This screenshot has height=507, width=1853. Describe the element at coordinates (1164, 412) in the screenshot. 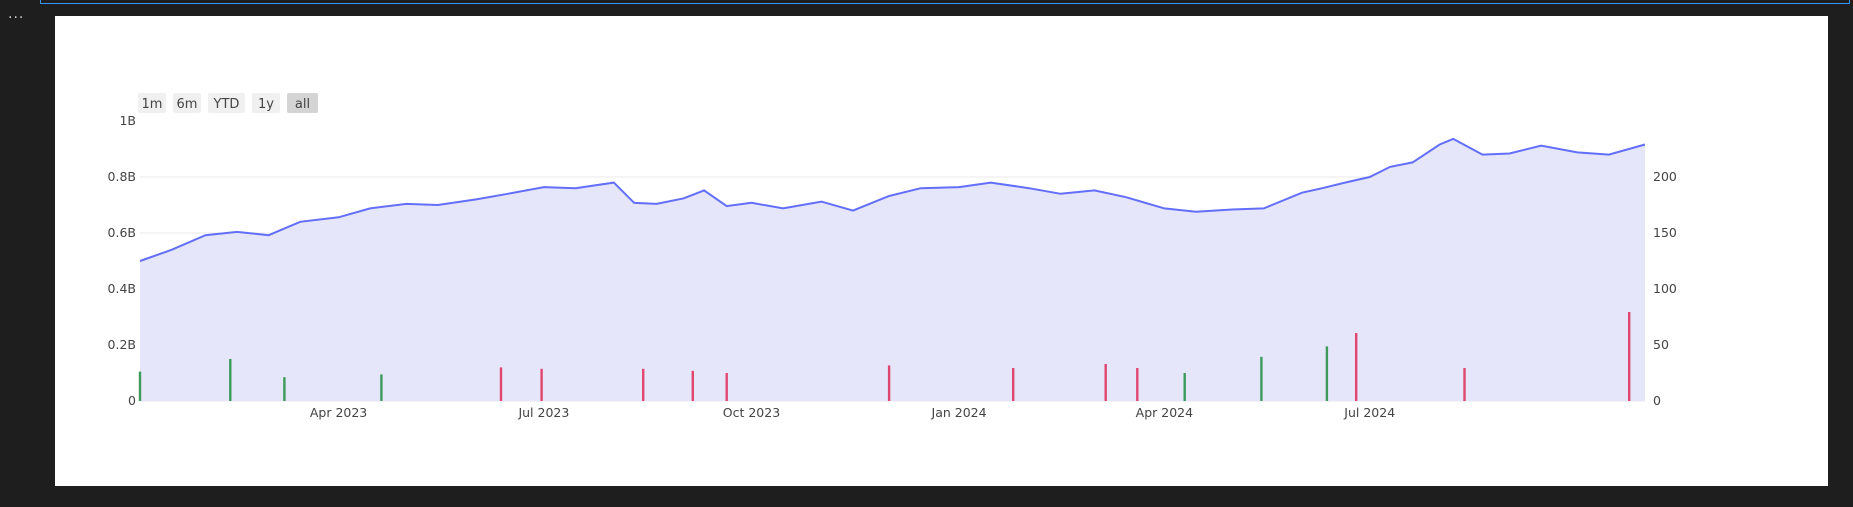

I see `x-tick-label: Apr 2024` at that location.